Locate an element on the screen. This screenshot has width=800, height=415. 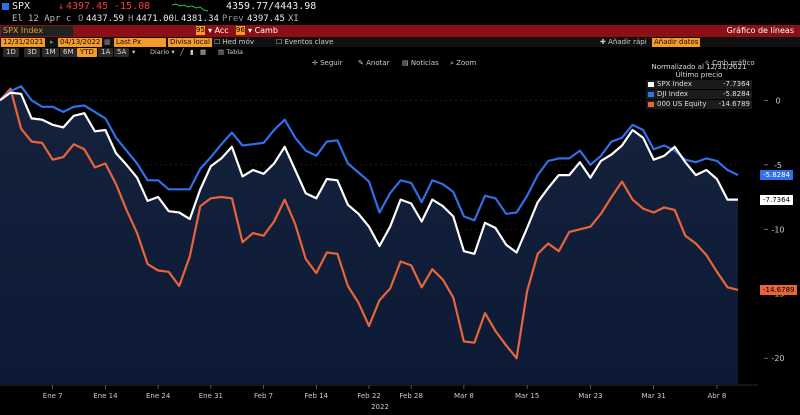
menu-acc: ▾ Acc is located at coordinates (218, 31).